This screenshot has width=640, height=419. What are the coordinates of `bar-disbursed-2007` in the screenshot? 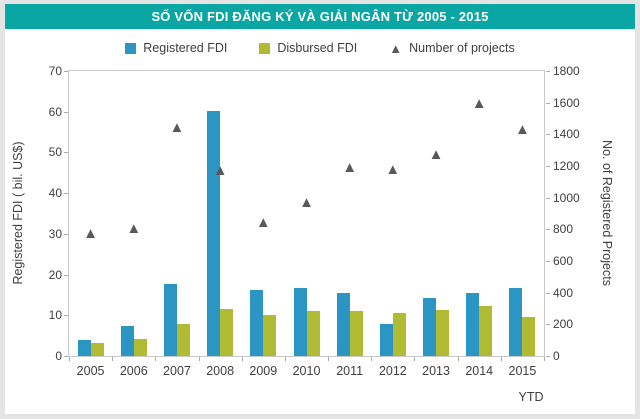 It's located at (183, 340).